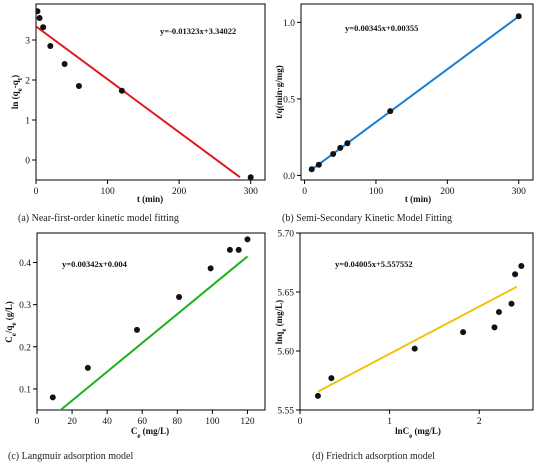 The width and height of the screenshot is (550, 466). What do you see at coordinates (25, 264) in the screenshot?
I see `y-tick-label: 0.4` at bounding box center [25, 264].